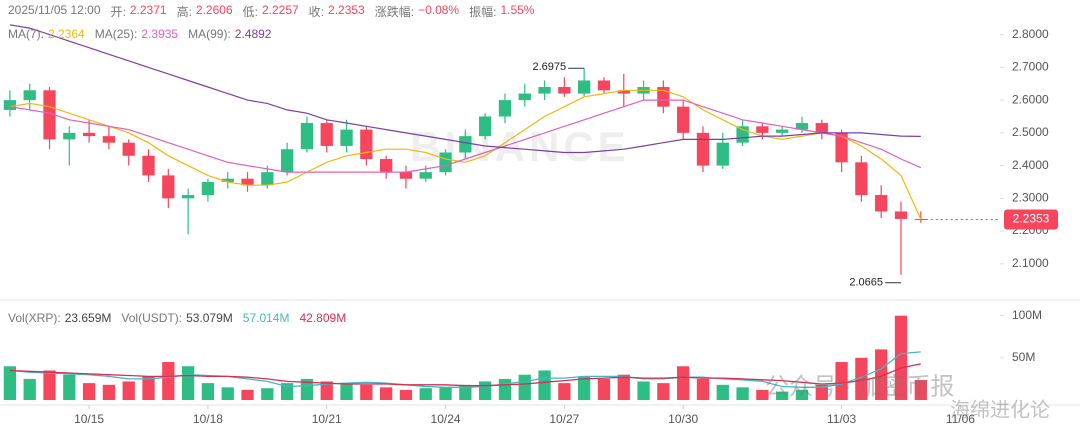 The width and height of the screenshot is (1080, 435). Describe the element at coordinates (1030, 198) in the screenshot. I see `y-tick-label: 2.3000` at that location.